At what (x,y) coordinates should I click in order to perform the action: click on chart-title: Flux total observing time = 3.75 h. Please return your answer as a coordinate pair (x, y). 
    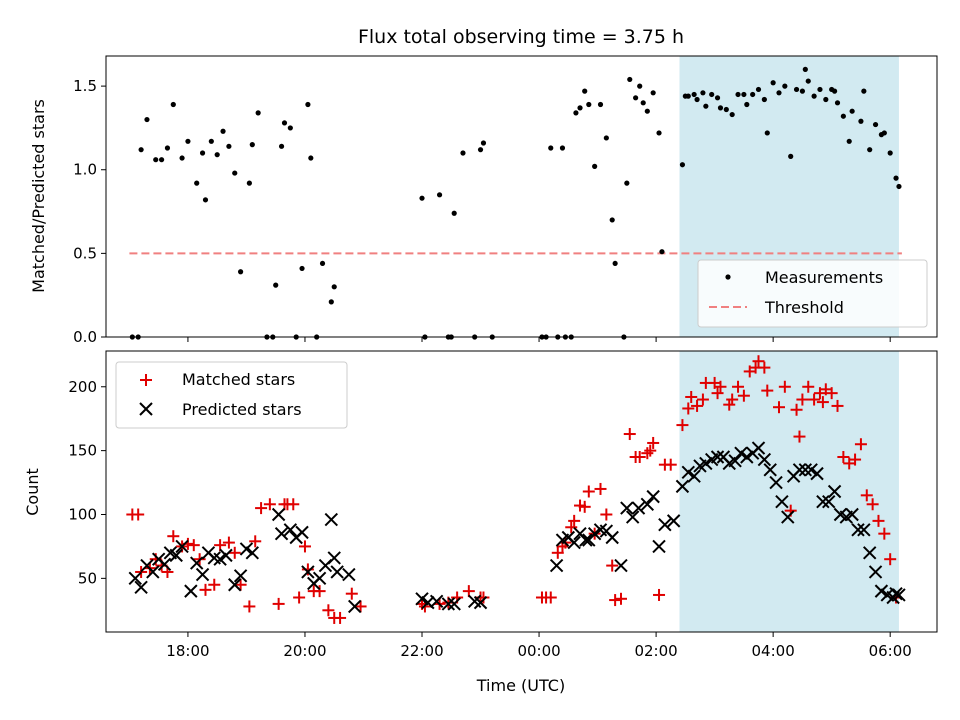
    Looking at the image, I should click on (521, 37).